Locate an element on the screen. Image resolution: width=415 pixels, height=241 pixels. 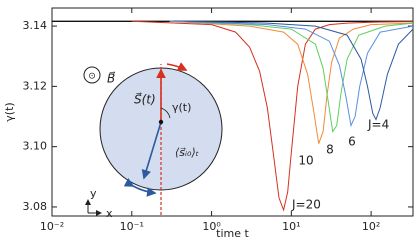
annotation: B⃗ is located at coordinates (111, 78).